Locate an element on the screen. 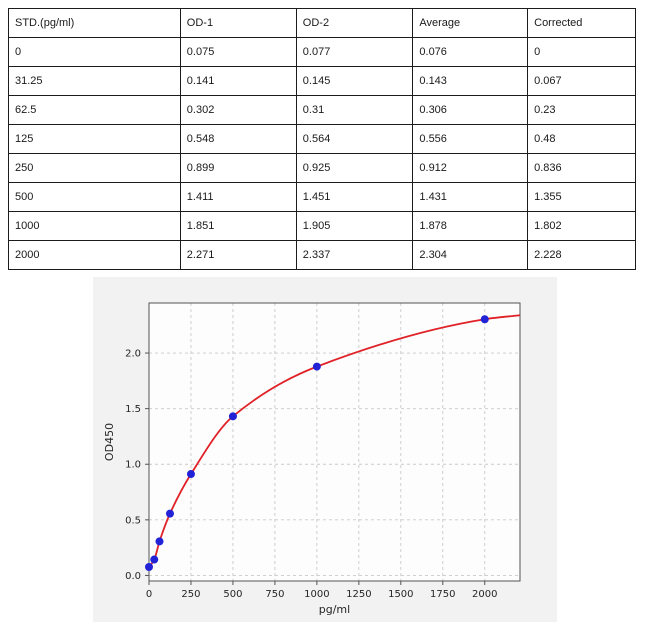 The image size is (646, 631). x-tick-label: 2000 is located at coordinates (484, 594).